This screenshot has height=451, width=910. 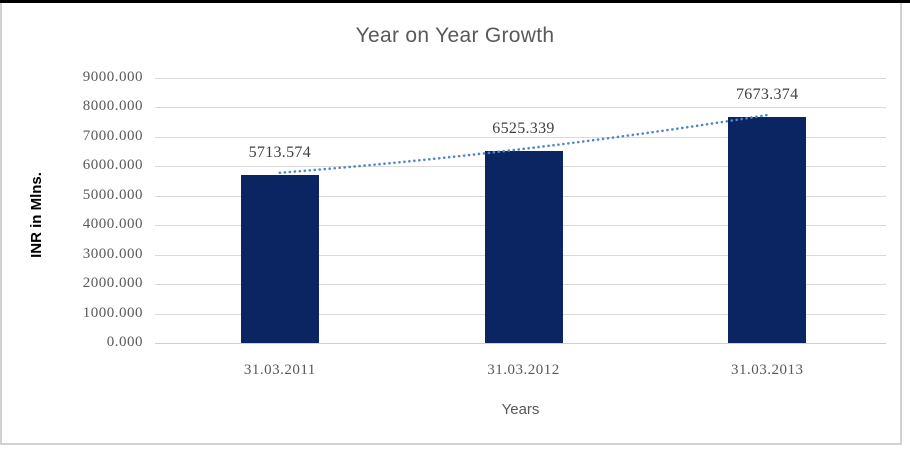 I want to click on y-tick-label: 2000.000, so click(x=112, y=283).